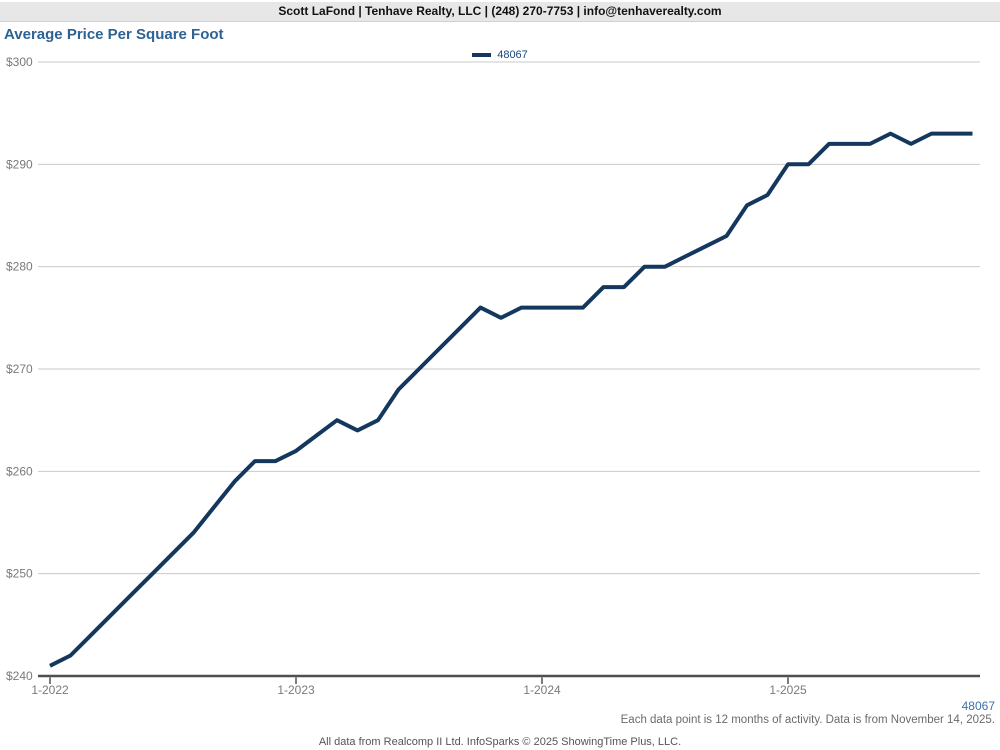  I want to click on y-tick-label: $300, so click(19, 62).